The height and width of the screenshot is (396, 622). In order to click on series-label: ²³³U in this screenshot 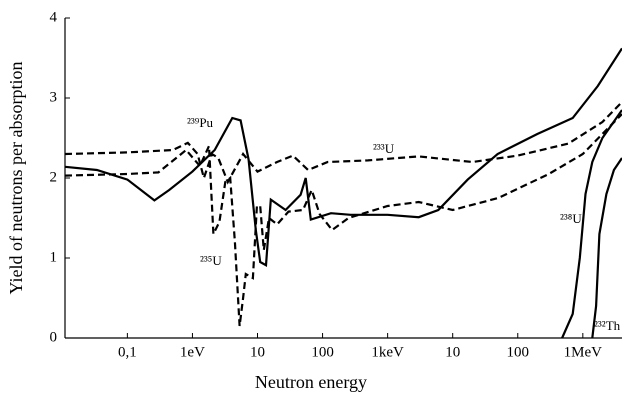, I will do `click(384, 148)`.